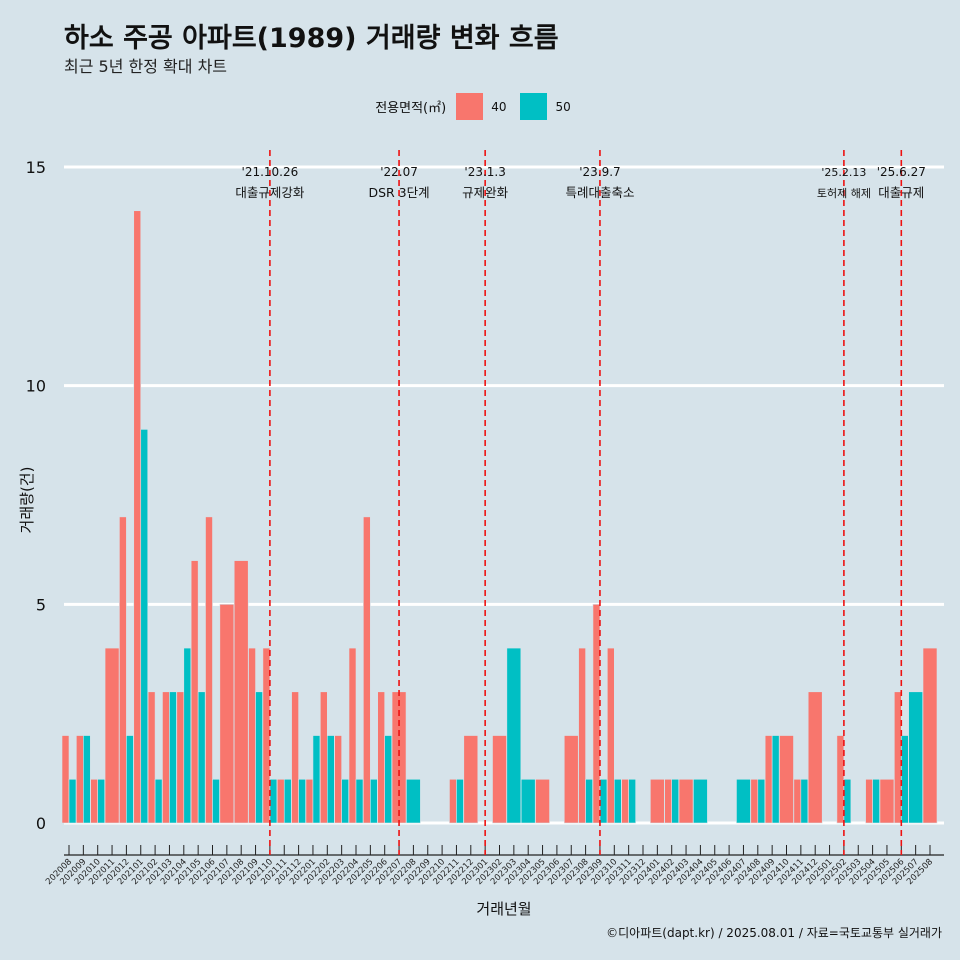  Describe the element at coordinates (41, 823) in the screenshot. I see `y-tick-label: 0` at that location.